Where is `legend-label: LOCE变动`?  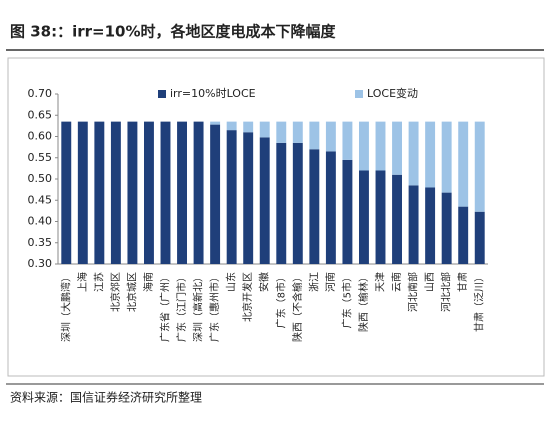
legend-label: LOCE变动 is located at coordinates (392, 93).